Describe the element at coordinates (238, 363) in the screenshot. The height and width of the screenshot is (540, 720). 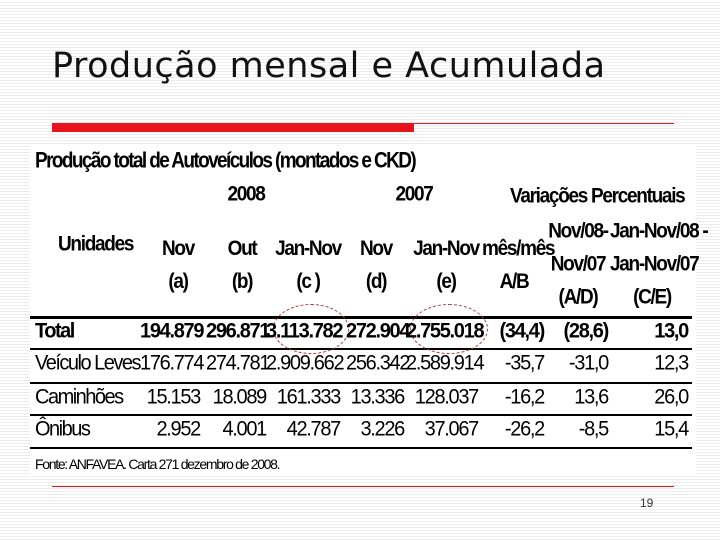
I see `table-cell: 274.781` at that location.